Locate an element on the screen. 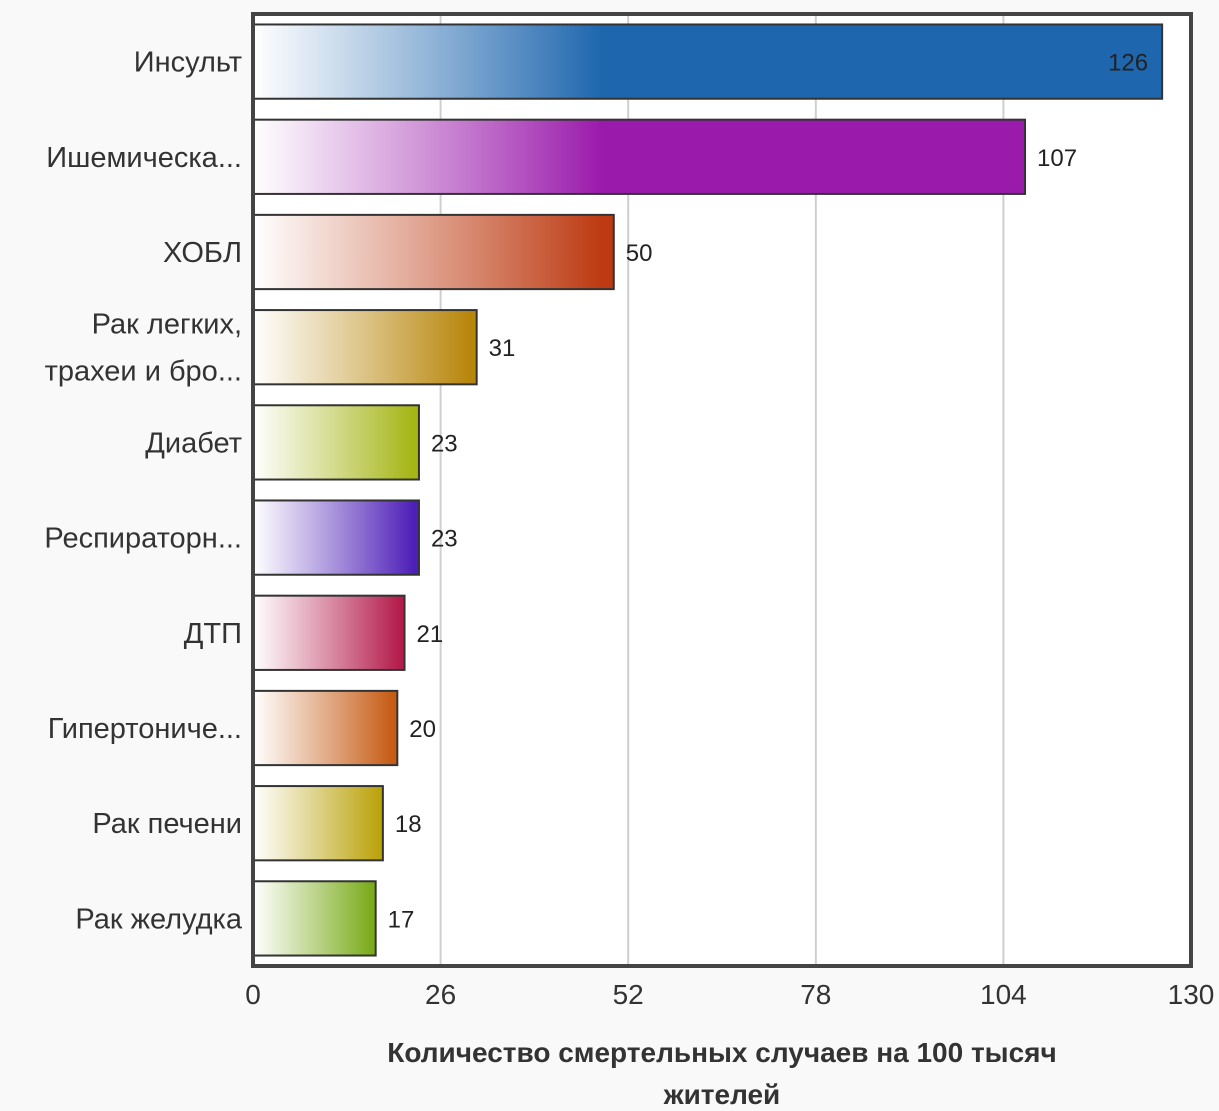 The image size is (1219, 1111). bar-value-label: 21 is located at coordinates (430, 634).